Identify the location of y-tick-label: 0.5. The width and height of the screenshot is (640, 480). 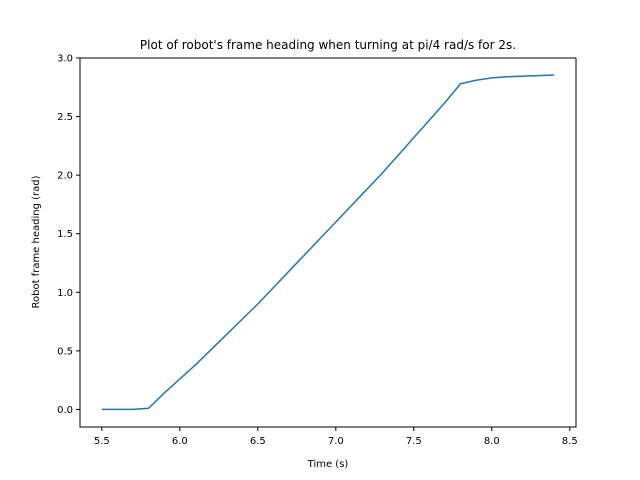
(65, 351).